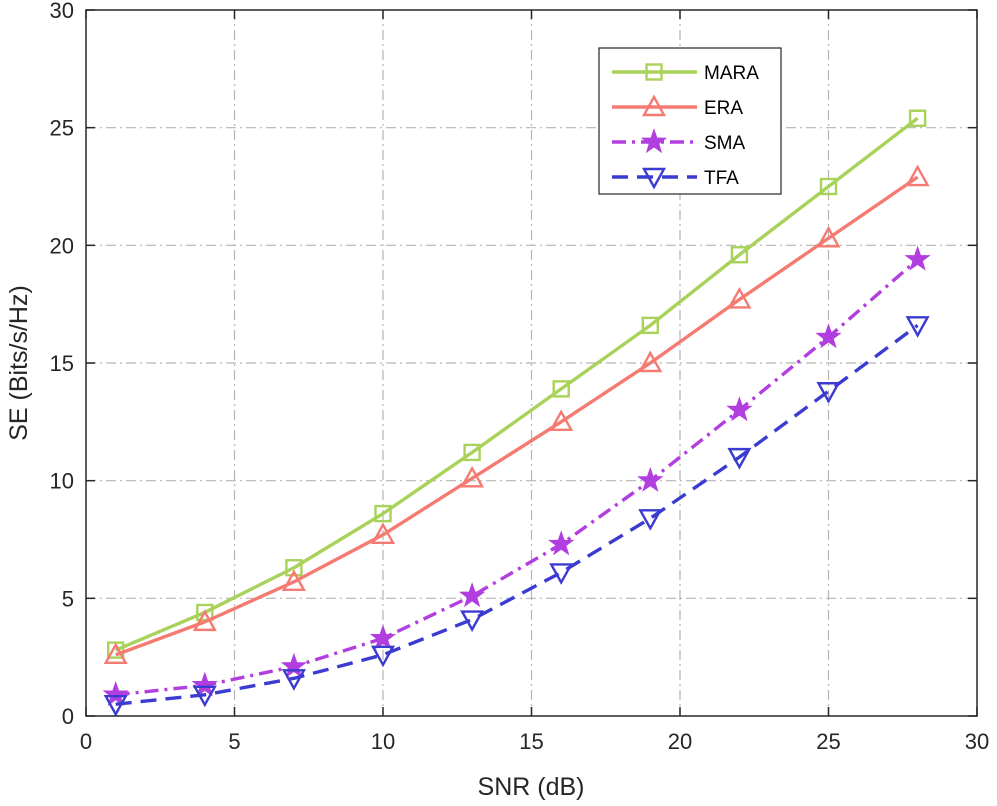 The width and height of the screenshot is (997, 806). What do you see at coordinates (677, 106) in the screenshot?
I see `legend-item-era: ERA` at bounding box center [677, 106].